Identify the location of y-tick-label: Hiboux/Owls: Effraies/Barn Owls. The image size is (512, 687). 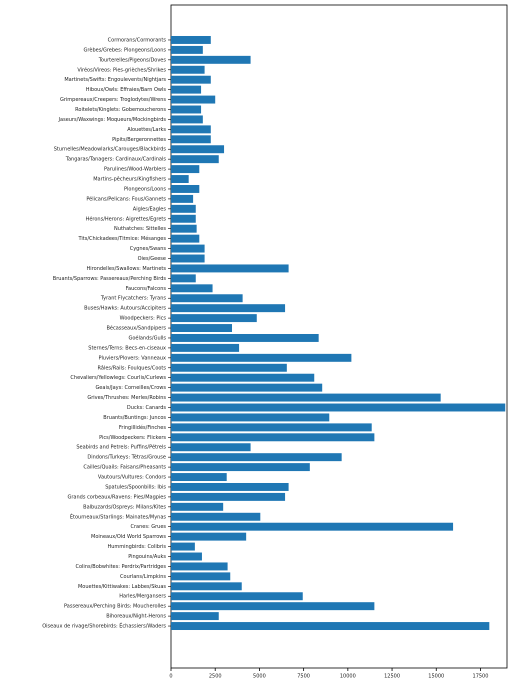
(126, 90).